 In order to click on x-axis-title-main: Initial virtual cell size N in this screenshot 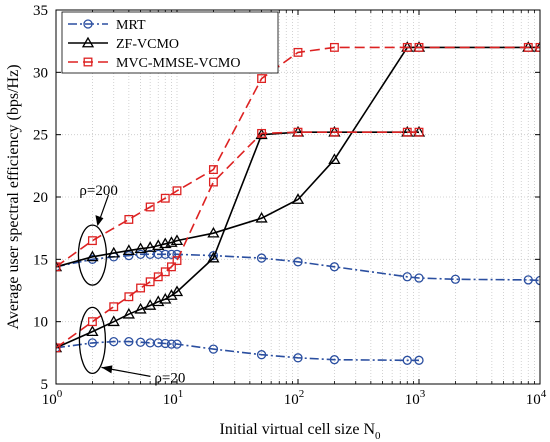, I will do `click(298, 429)`.